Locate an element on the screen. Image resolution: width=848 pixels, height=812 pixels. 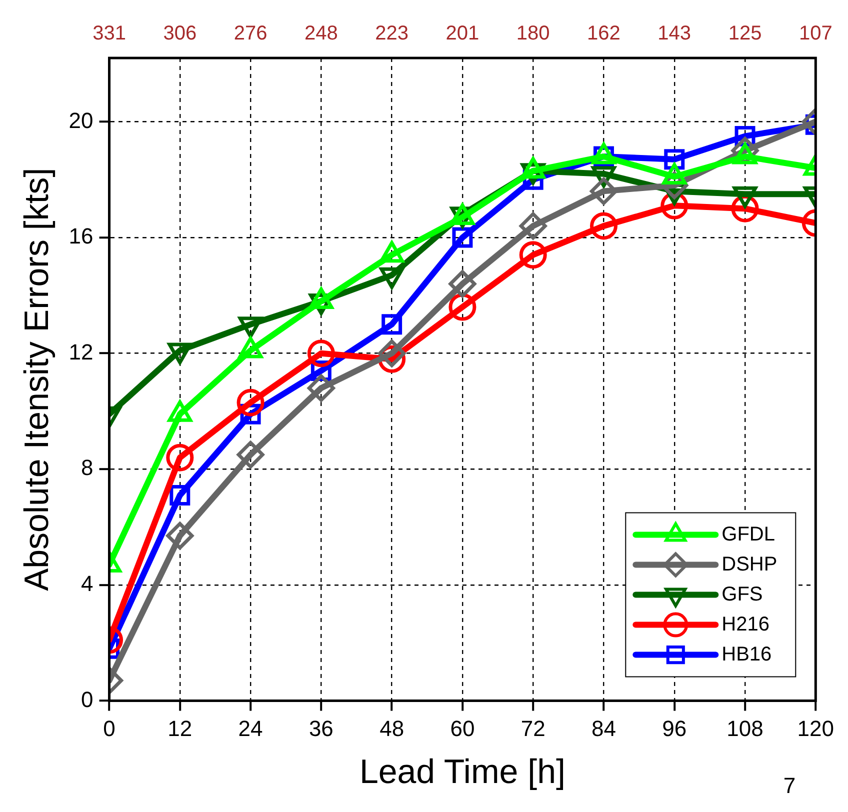
text: 143 is located at coordinates (675, 33).